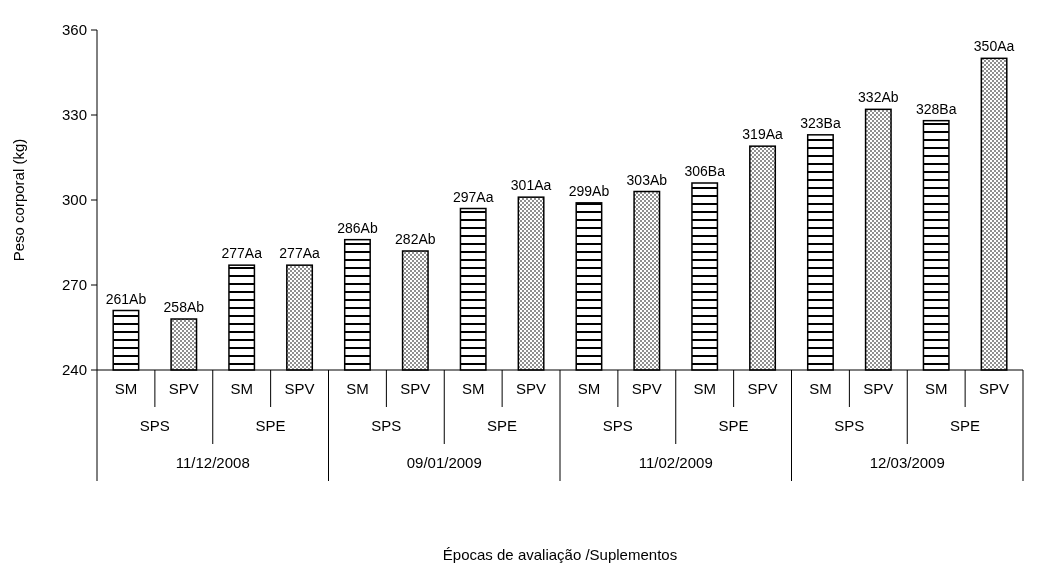  I want to click on y-tick-label: 300, so click(74, 200).